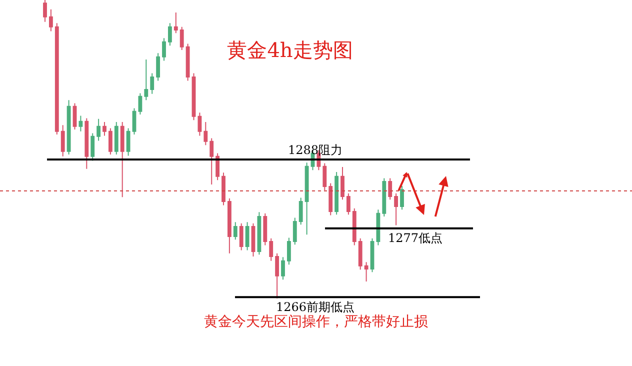 This screenshot has width=632, height=366. I want to click on text: 黄金4h走势图, so click(290, 50).